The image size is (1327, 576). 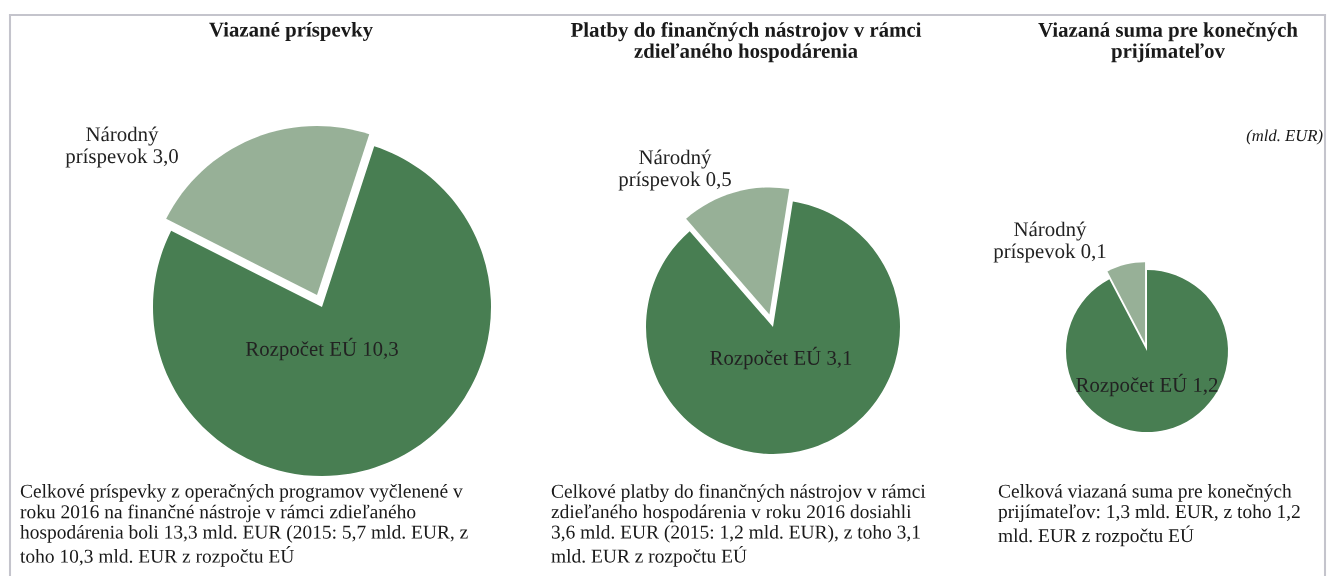 I want to click on text: (mld. EUR), so click(x=1284, y=137).